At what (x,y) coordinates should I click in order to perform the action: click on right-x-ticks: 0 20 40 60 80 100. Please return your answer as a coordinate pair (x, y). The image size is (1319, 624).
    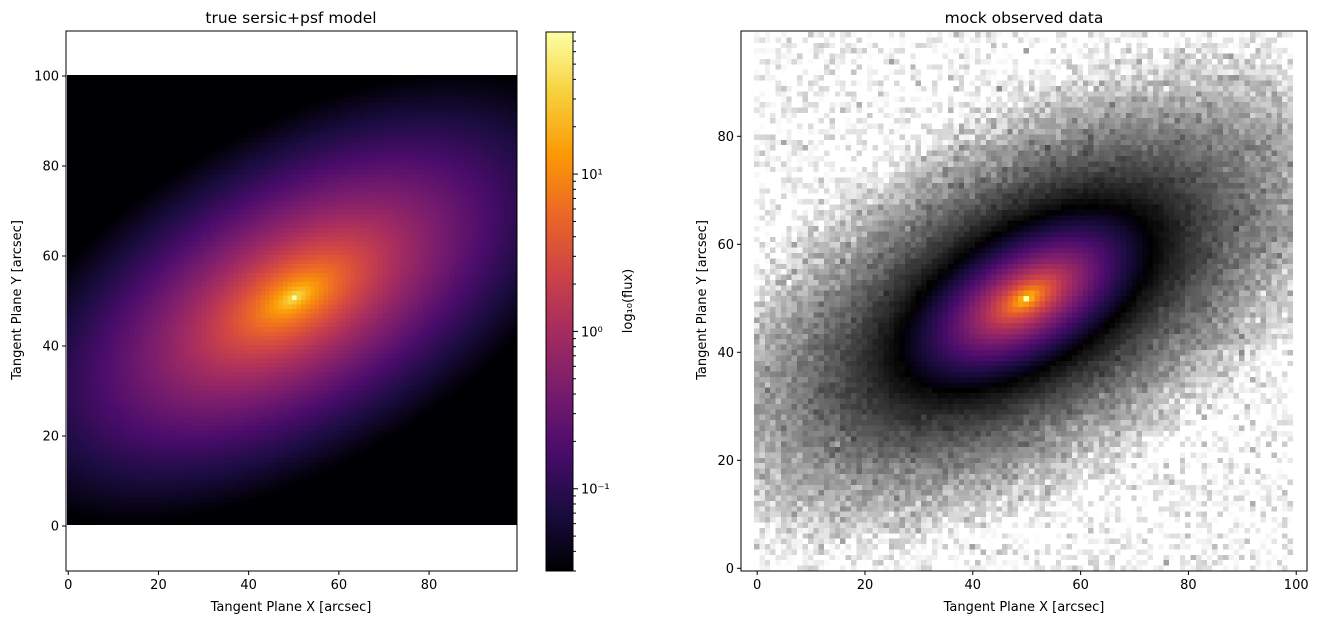
    Looking at the image, I should click on (1031, 582).